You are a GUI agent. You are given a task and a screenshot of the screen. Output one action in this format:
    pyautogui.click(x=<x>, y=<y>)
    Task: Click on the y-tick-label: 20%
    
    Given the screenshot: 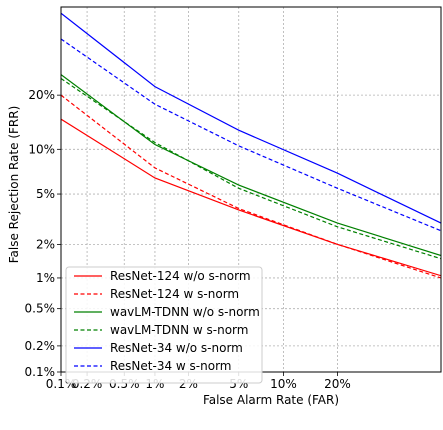 What is the action you would take?
    pyautogui.click(x=41, y=95)
    